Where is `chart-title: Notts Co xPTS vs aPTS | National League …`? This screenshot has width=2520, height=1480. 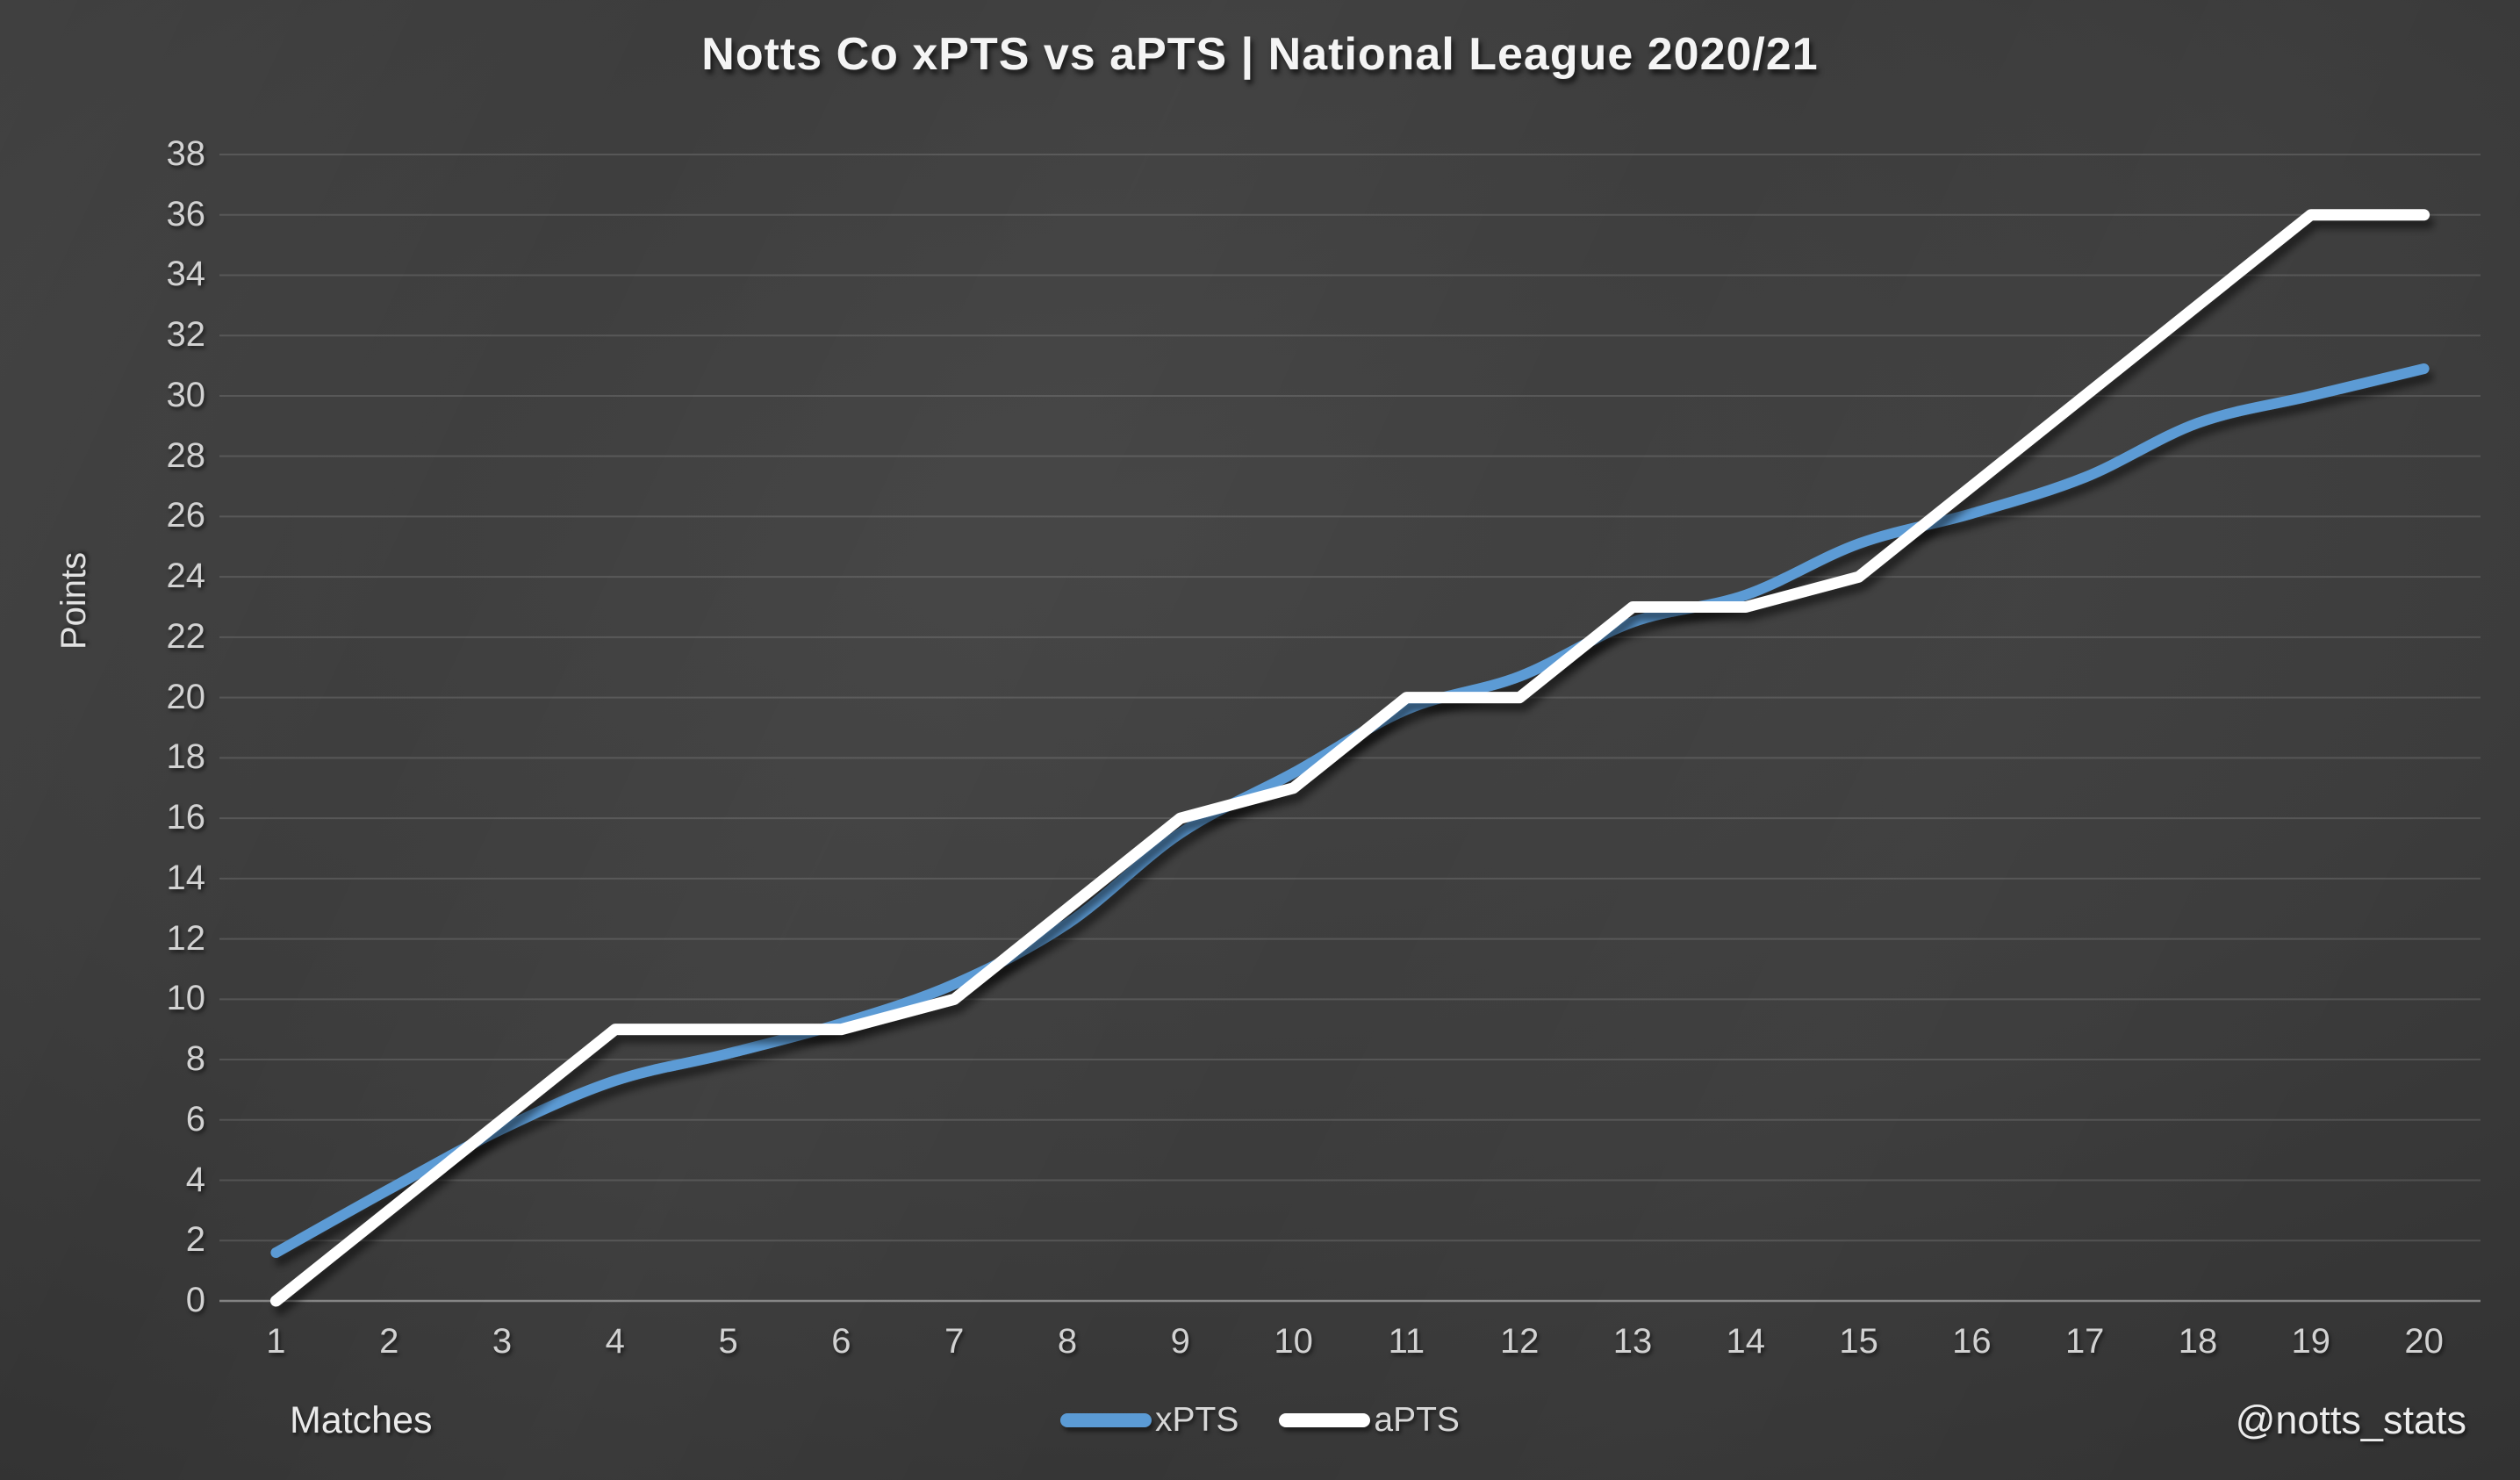 chart-title: Notts Co xPTS vs aPTS | National League … is located at coordinates (1260, 54).